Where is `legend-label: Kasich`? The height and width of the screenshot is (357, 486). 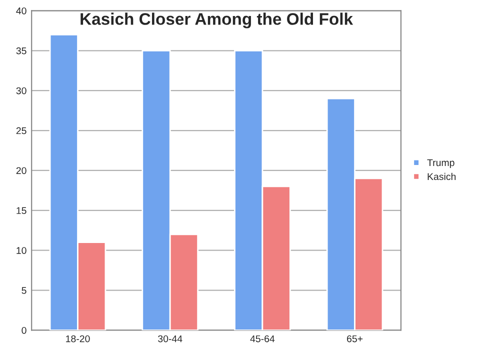
legend-label: Kasich is located at coordinates (442, 176).